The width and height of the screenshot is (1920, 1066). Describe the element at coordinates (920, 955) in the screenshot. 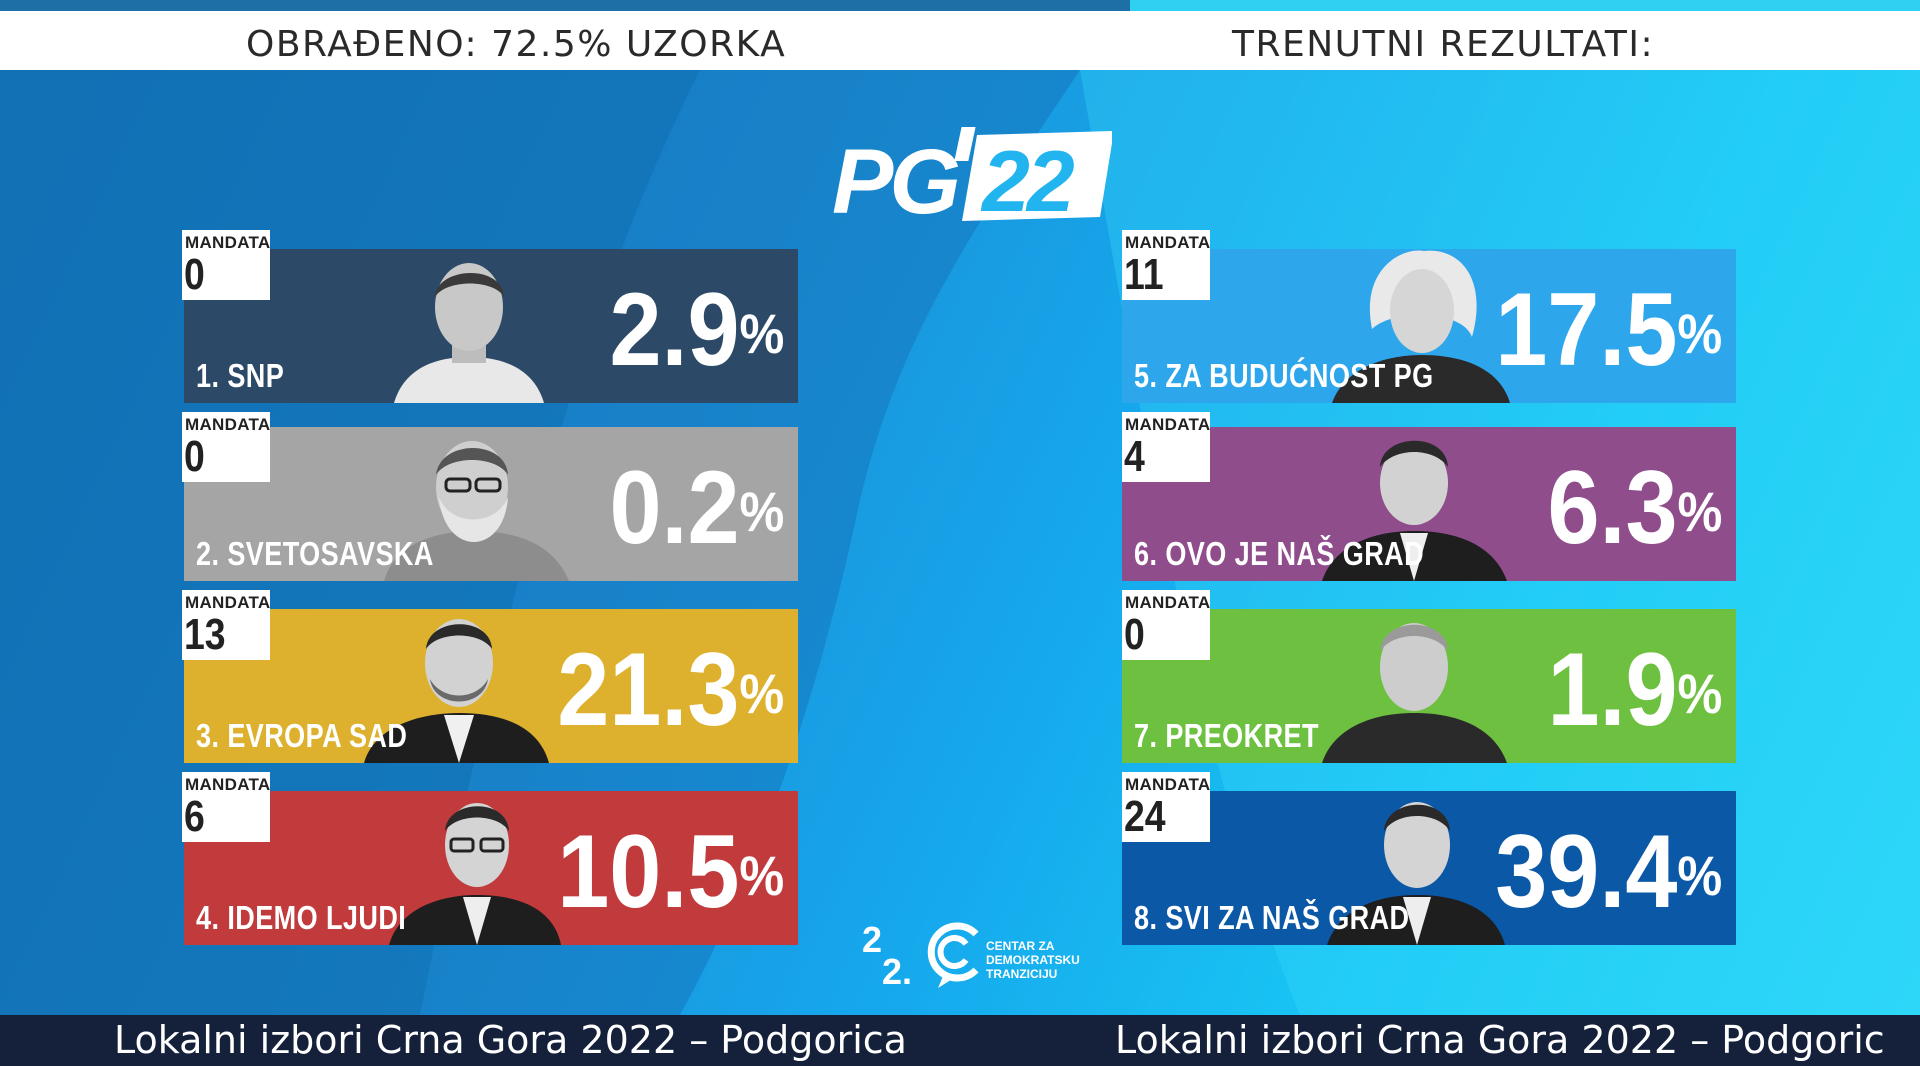

I see `cdt-logo-icon: 2 2.` at that location.